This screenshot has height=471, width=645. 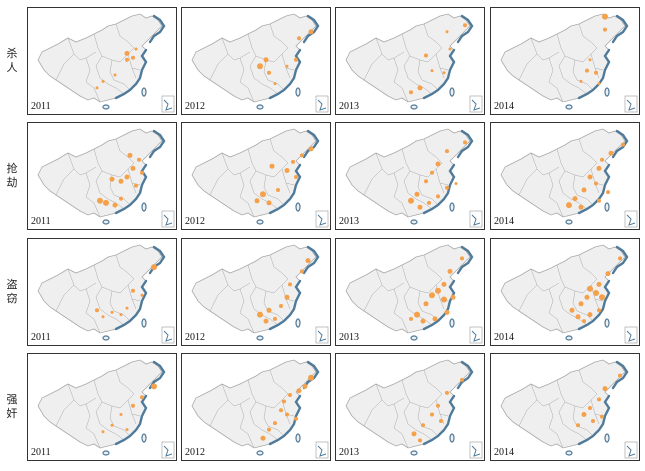 What do you see at coordinates (195, 337) in the screenshot?
I see `year-label: 2012` at bounding box center [195, 337].